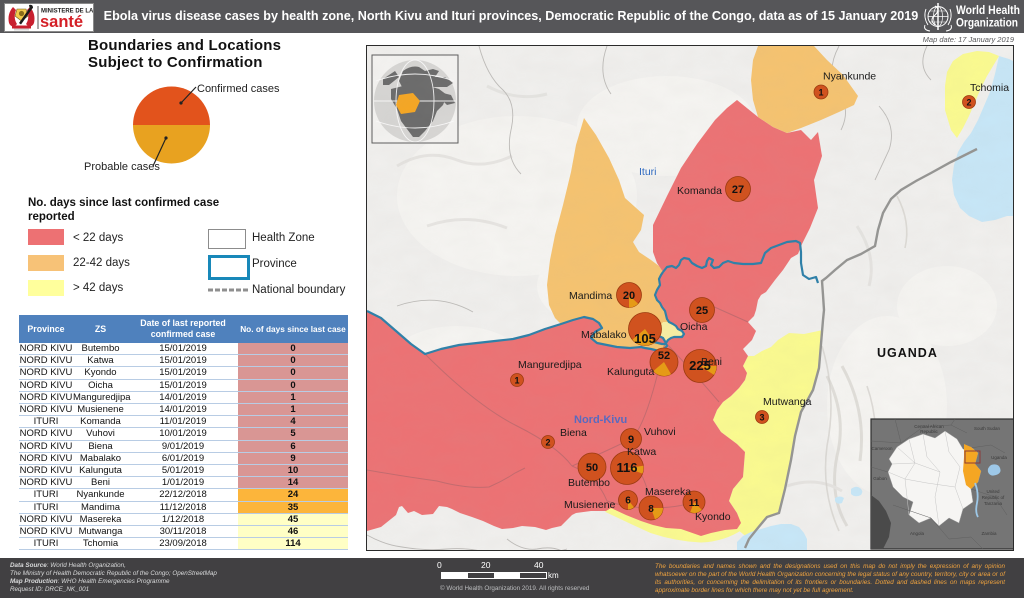  Describe the element at coordinates (907, 353) in the screenshot. I see `svg-text: UGANDA` at that location.